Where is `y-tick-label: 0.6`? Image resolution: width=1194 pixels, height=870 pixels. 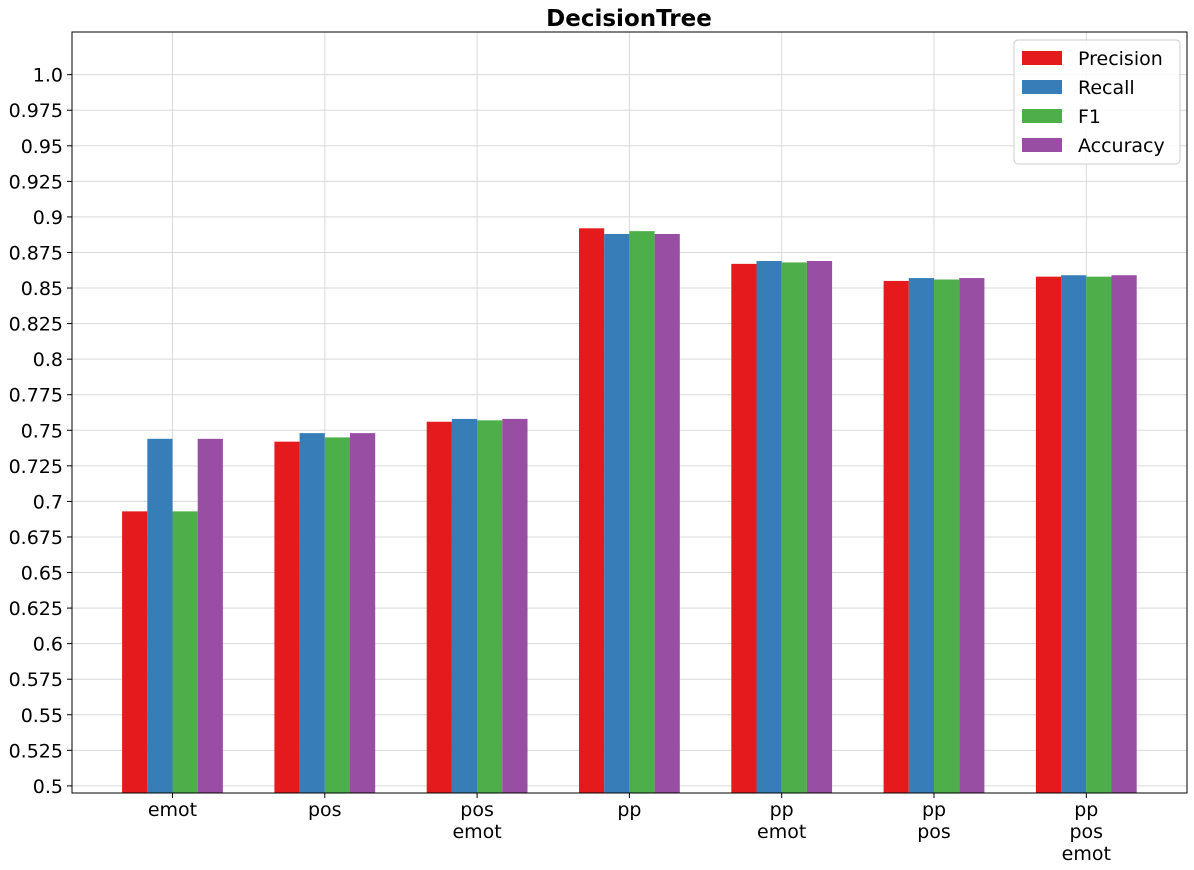 y-tick-label: 0.6 is located at coordinates (48, 645).